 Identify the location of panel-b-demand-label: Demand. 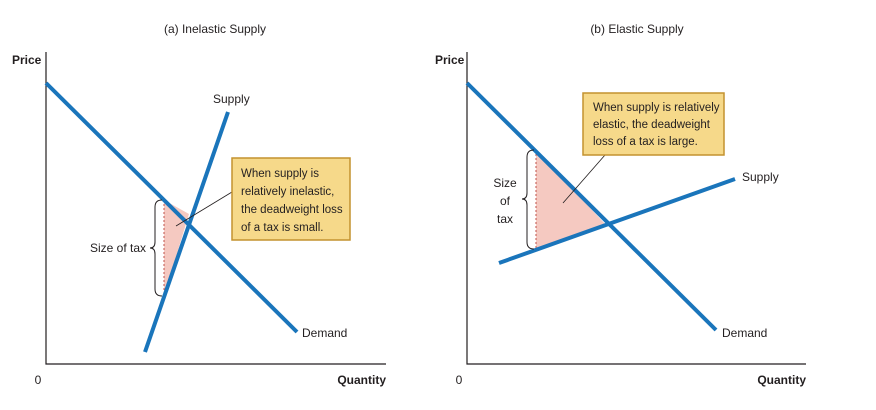
(744, 333).